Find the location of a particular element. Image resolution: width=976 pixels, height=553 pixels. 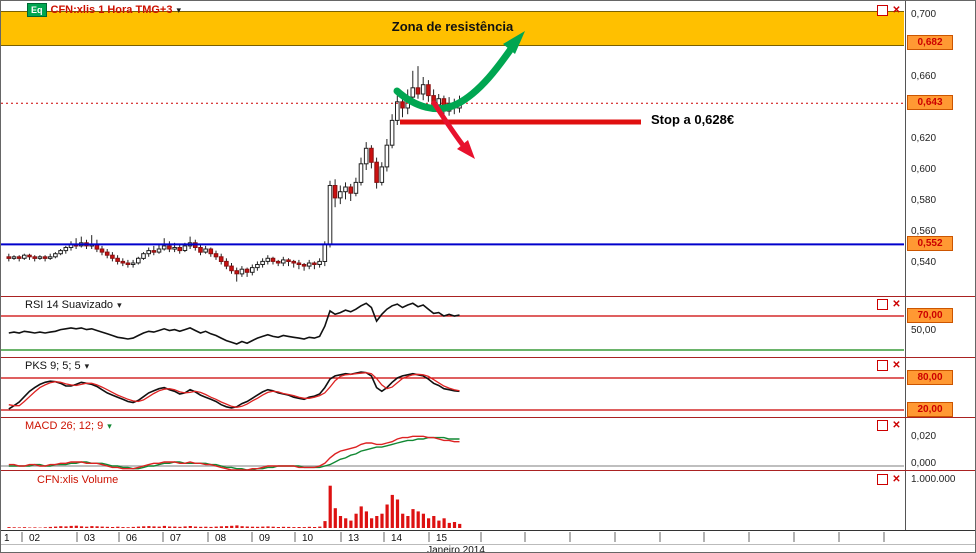

green-up-arrow is located at coordinates (455, 77).